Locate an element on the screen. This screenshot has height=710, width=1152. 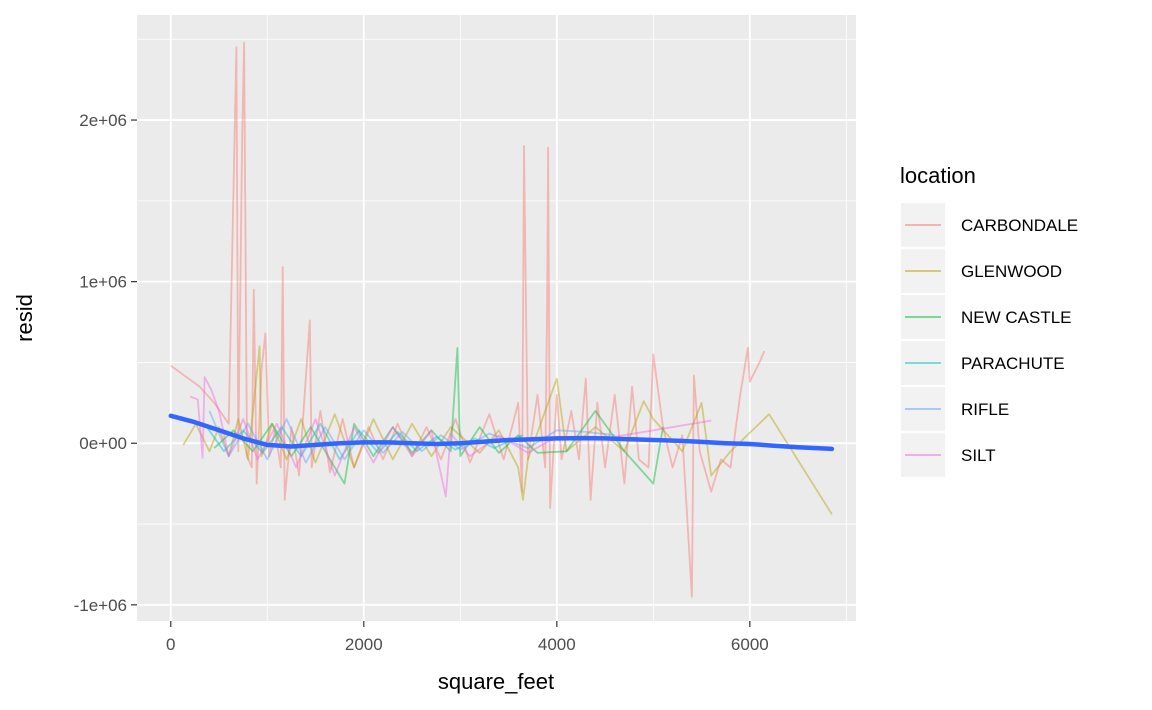
y-tick-label: 2e+06 is located at coordinates (103, 120).